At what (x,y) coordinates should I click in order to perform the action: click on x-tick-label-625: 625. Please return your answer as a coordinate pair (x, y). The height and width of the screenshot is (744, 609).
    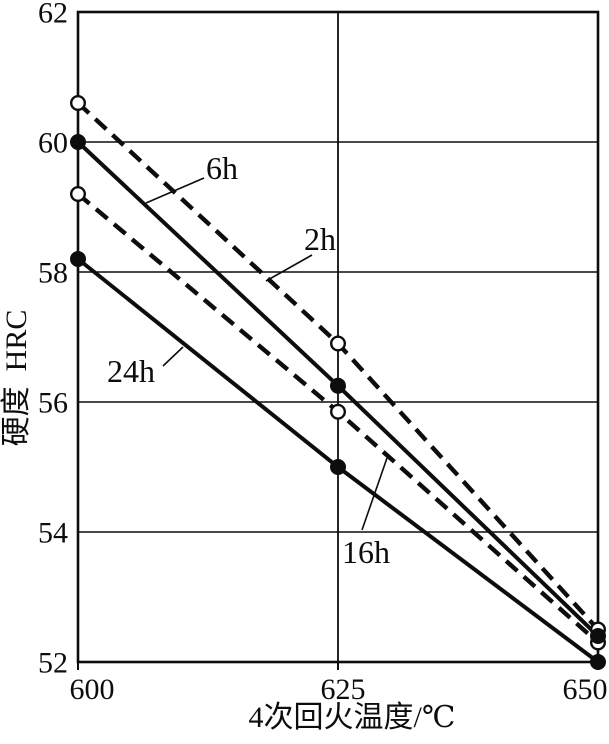
    Looking at the image, I should click on (343, 689).